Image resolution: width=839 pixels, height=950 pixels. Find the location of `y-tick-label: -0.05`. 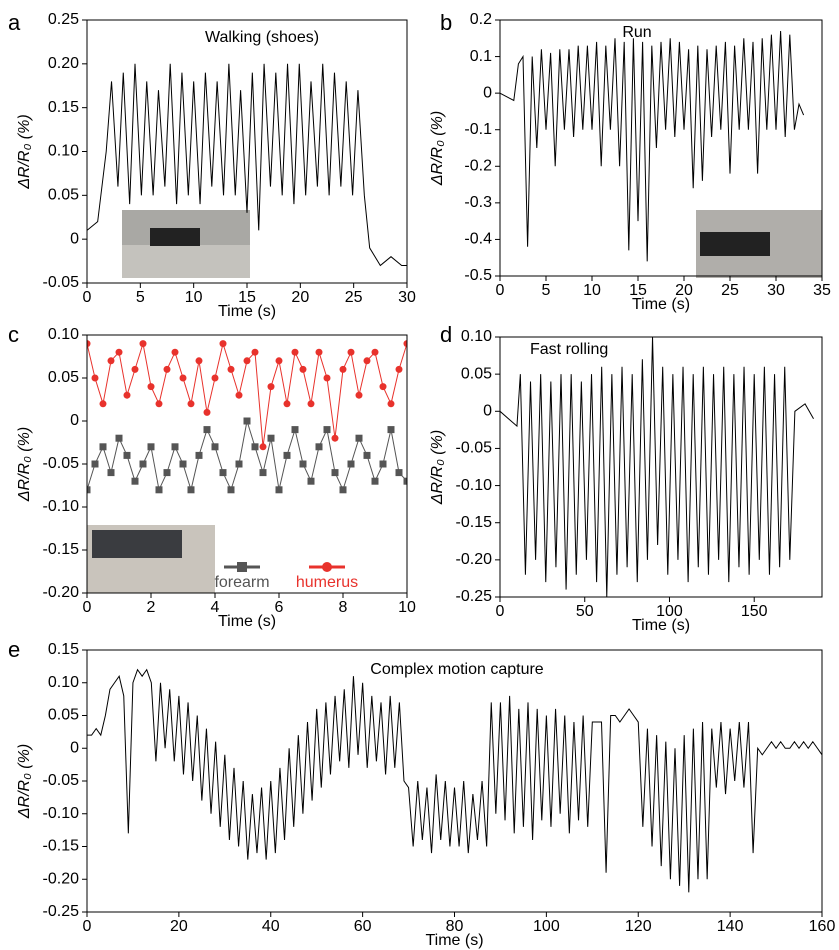

y-tick-label: -0.05 is located at coordinates (61, 780).